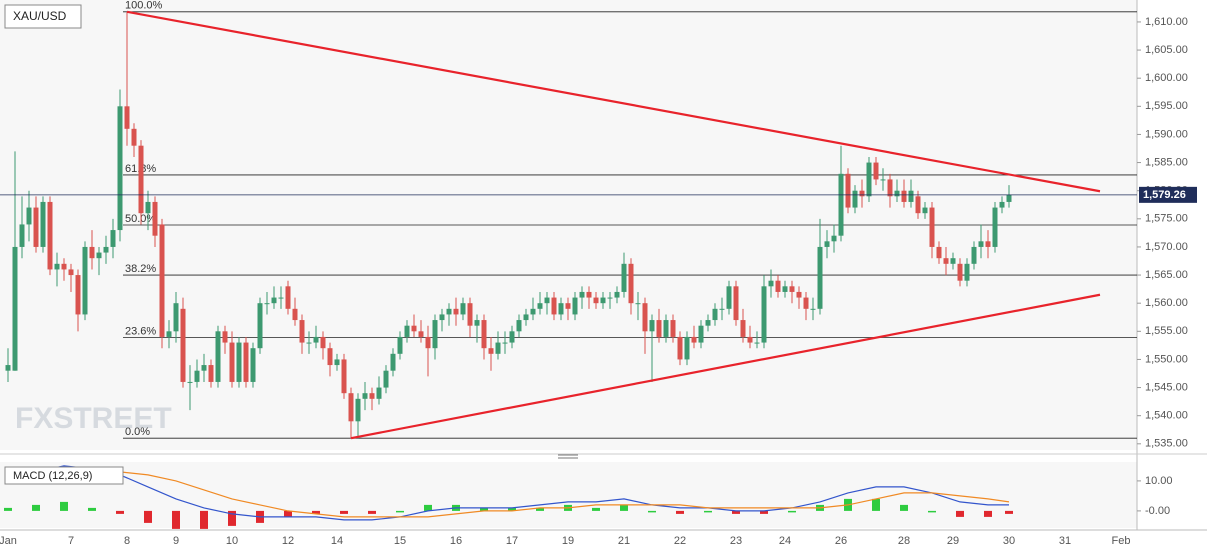  I want to click on x-tick-label: Jan, so click(8, 541).